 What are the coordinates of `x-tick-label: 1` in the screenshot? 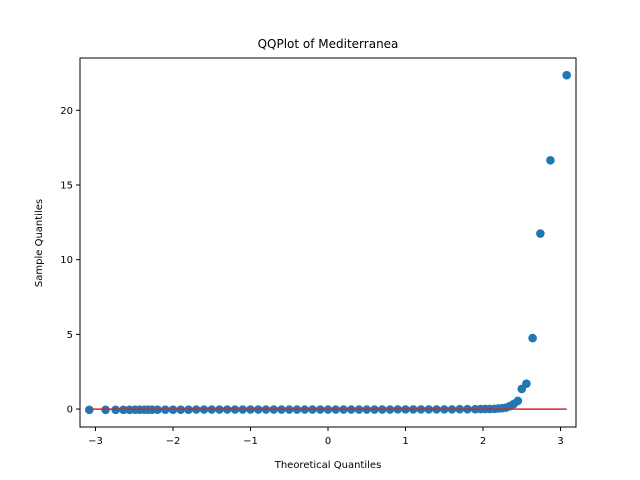 It's located at (405, 441).